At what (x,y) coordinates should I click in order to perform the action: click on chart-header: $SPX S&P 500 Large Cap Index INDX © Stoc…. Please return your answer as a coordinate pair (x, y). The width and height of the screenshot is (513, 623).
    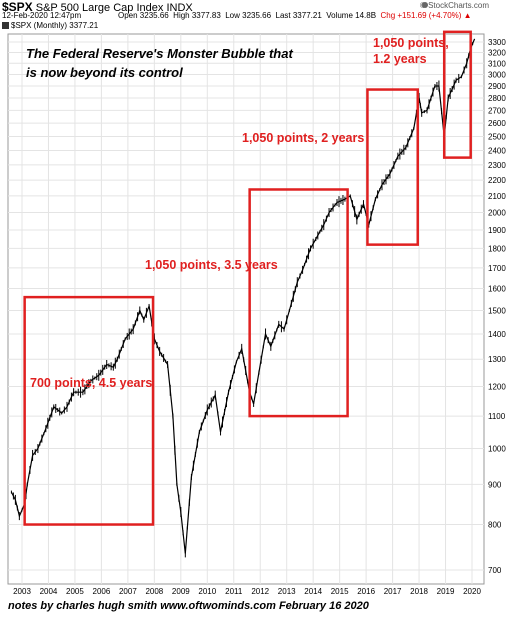
    Looking at the image, I should click on (256, 17).